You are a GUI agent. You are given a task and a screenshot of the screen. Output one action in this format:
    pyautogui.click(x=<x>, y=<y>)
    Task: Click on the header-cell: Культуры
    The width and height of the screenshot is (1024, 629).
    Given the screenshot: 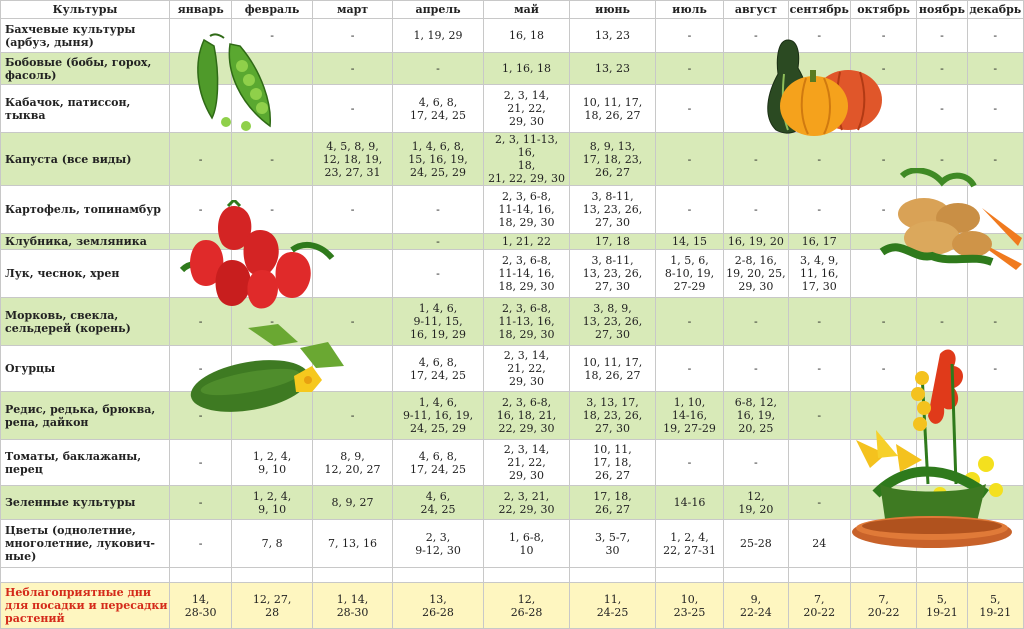 What is the action you would take?
    pyautogui.click(x=85, y=9)
    